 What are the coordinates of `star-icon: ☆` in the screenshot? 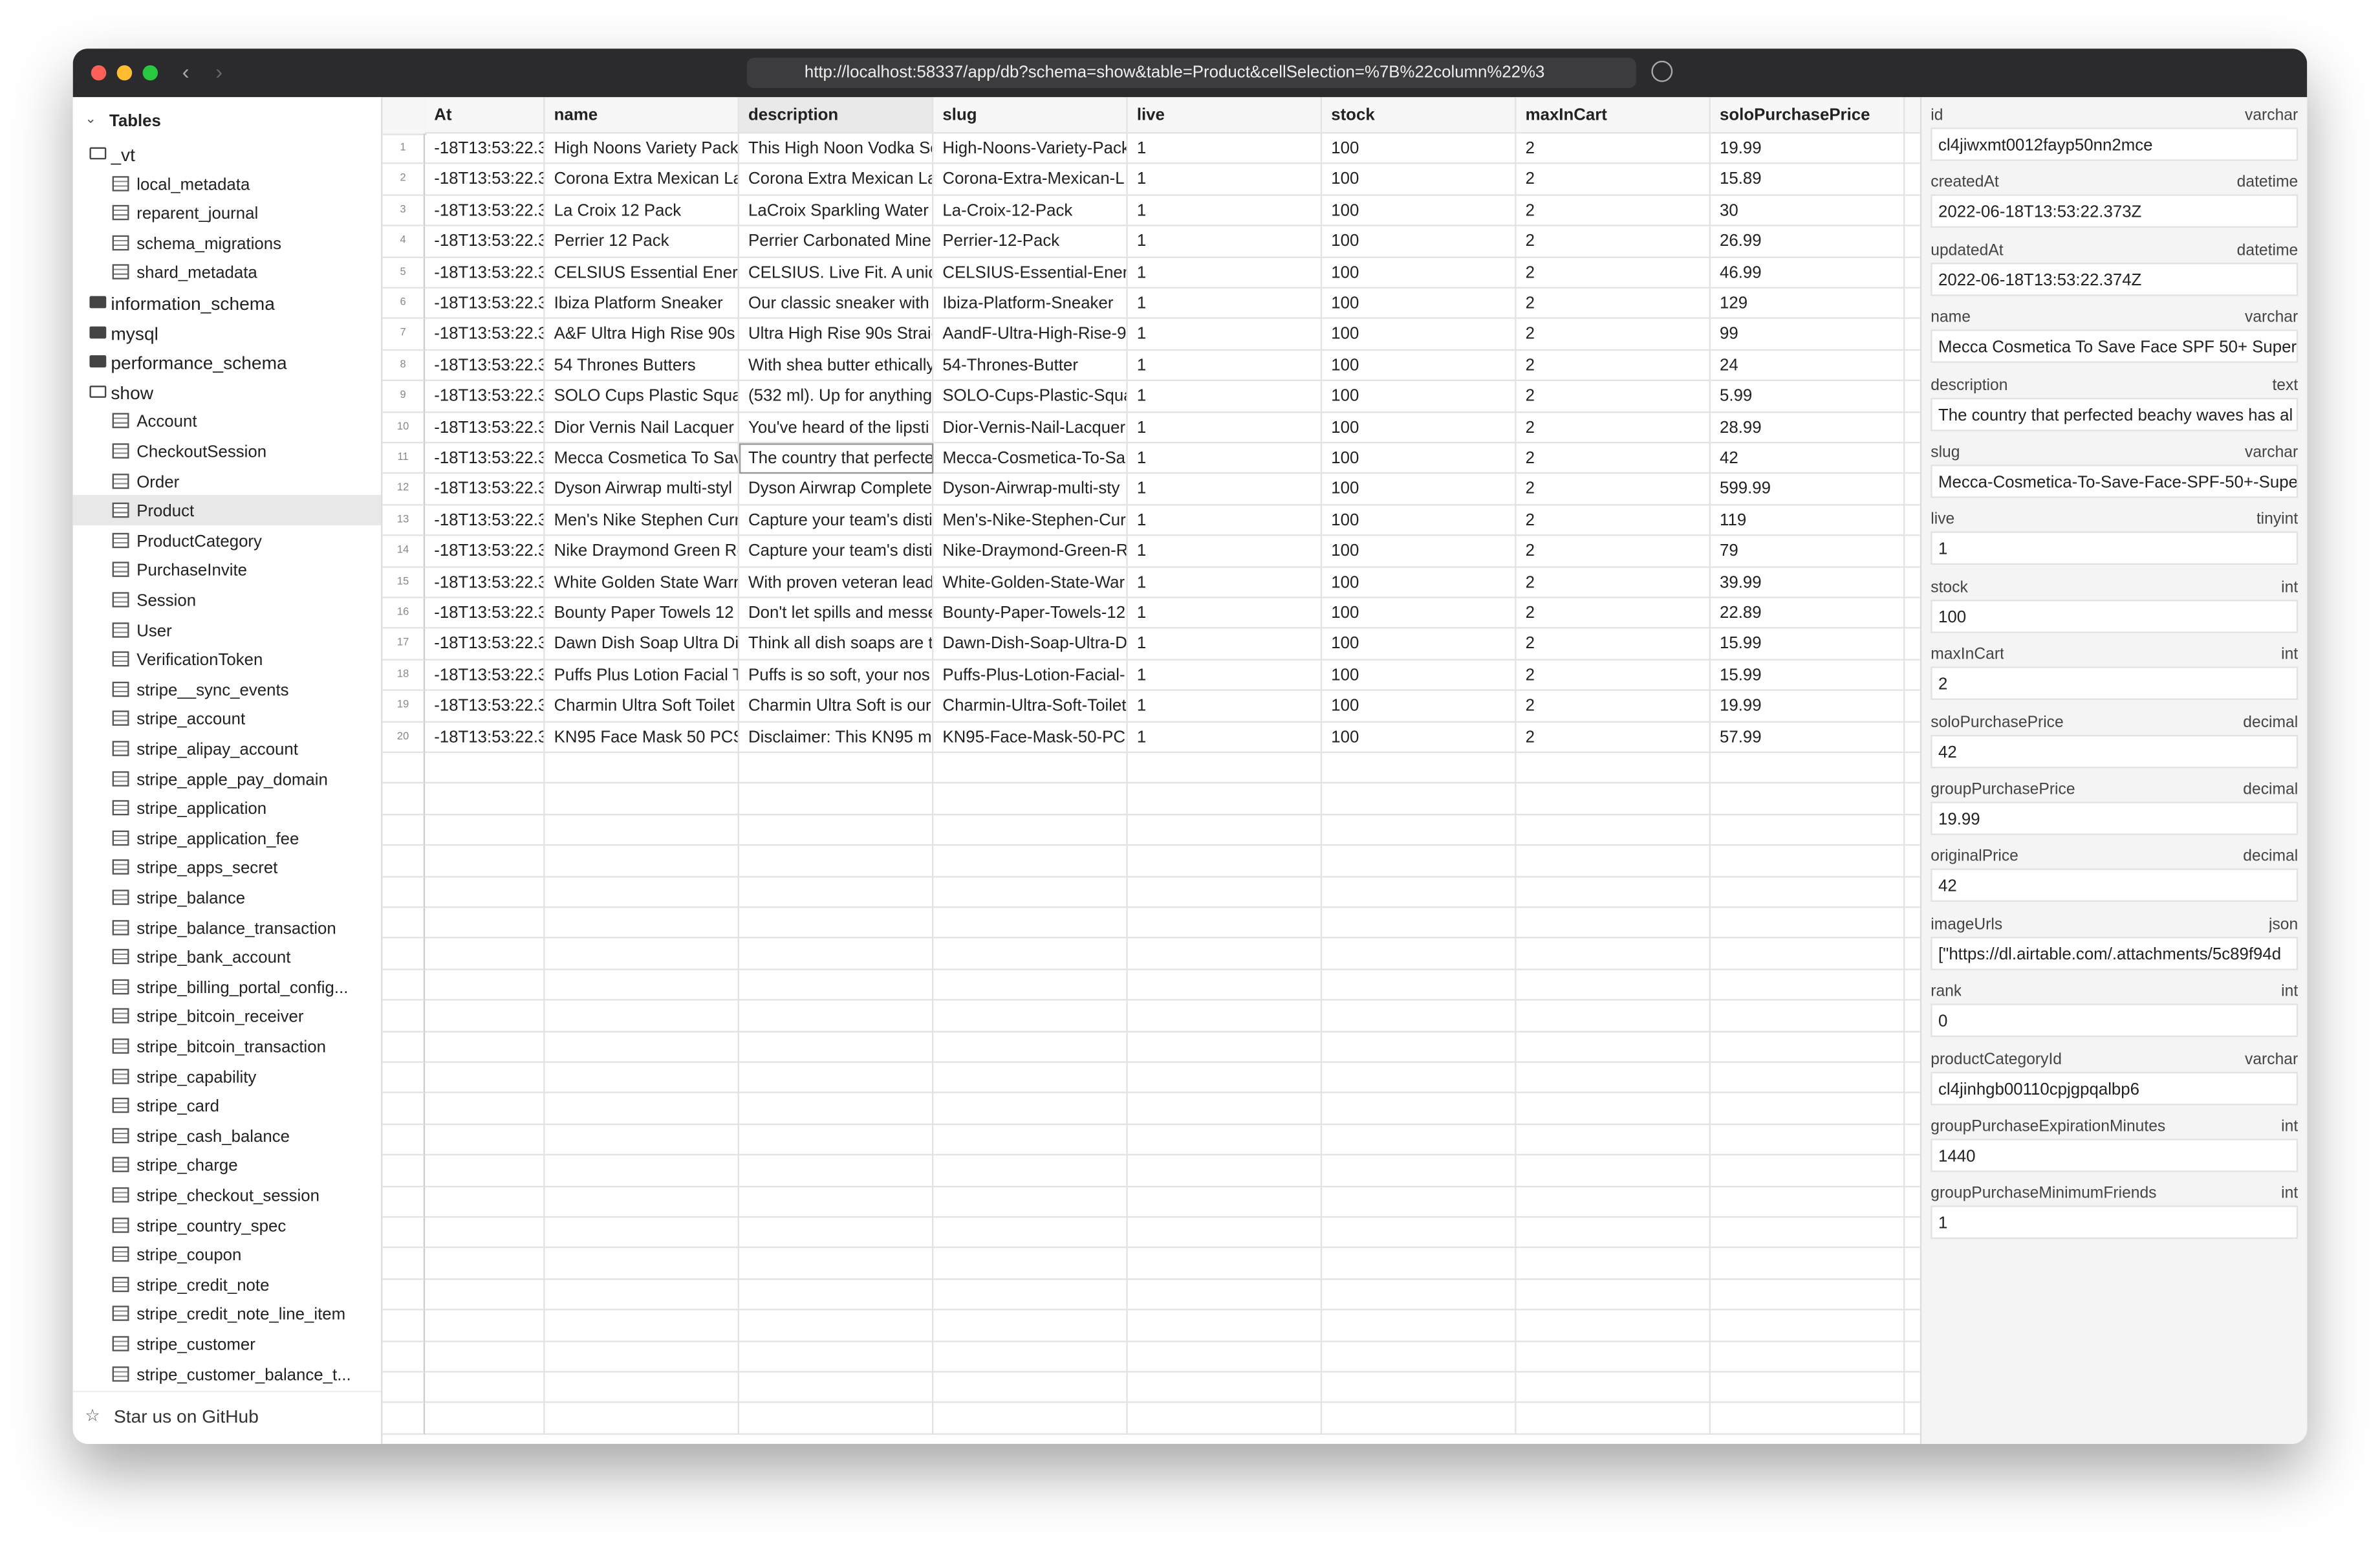 It's located at (93, 1416).